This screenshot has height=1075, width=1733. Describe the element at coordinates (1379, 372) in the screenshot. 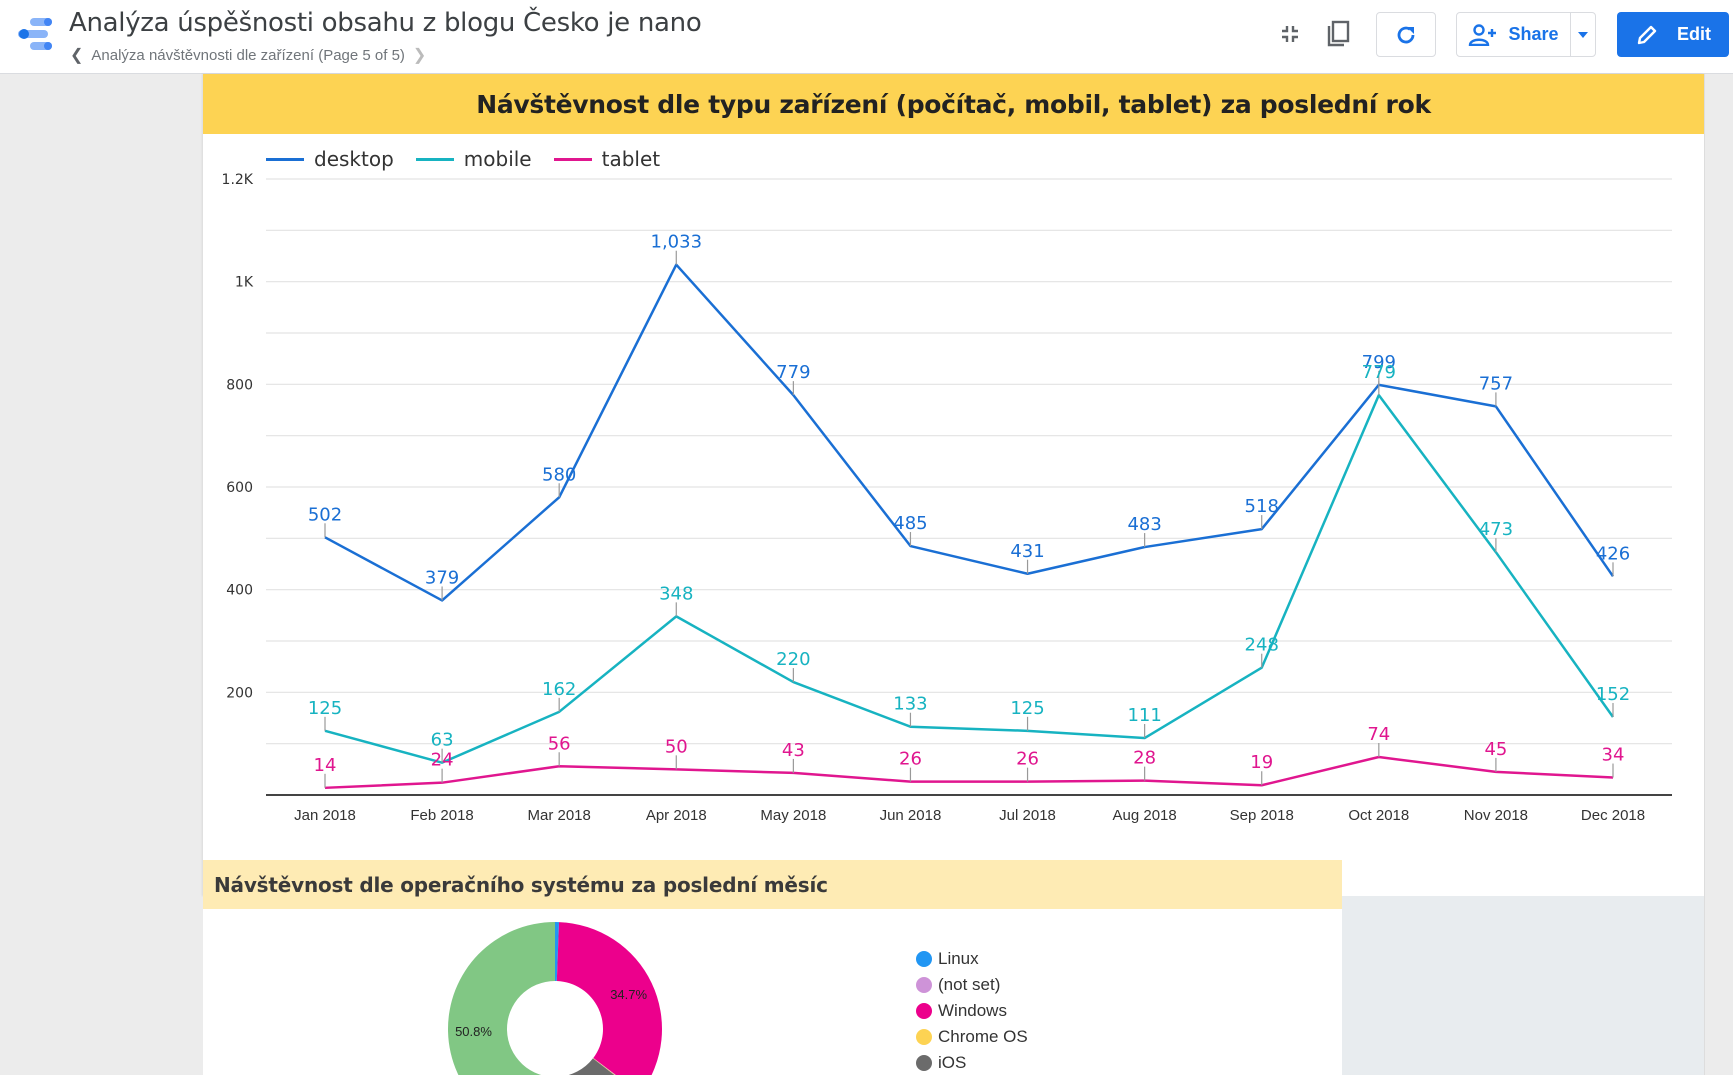

I see `data-label-mobile: 779` at that location.